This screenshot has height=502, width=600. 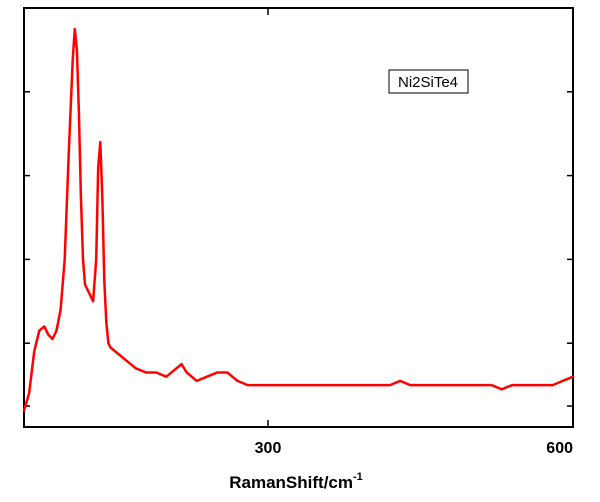 I want to click on legend-entry-ni2site4: Ni2SiTe4, so click(x=428, y=82).